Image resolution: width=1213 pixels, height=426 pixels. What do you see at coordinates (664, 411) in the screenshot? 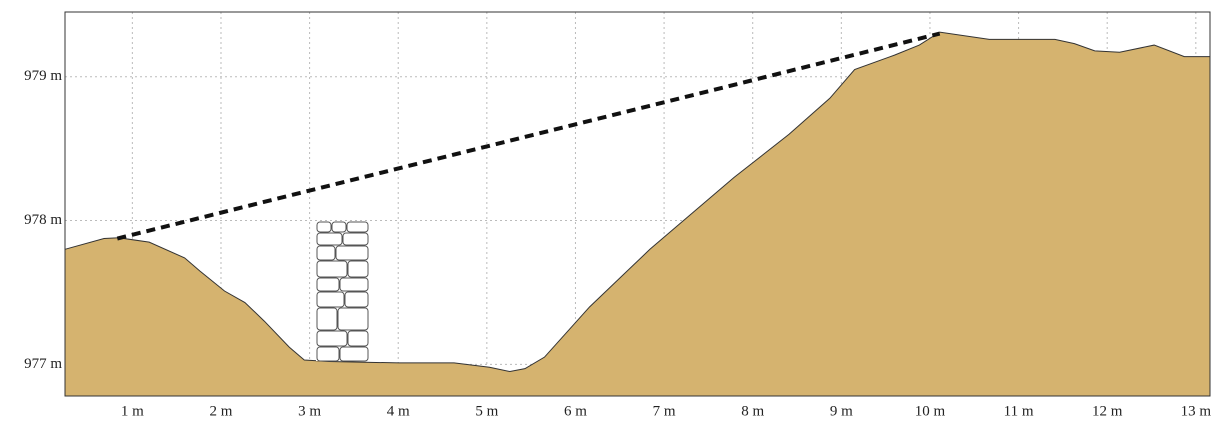
I see `x-tick-label: 7 m` at bounding box center [664, 411].